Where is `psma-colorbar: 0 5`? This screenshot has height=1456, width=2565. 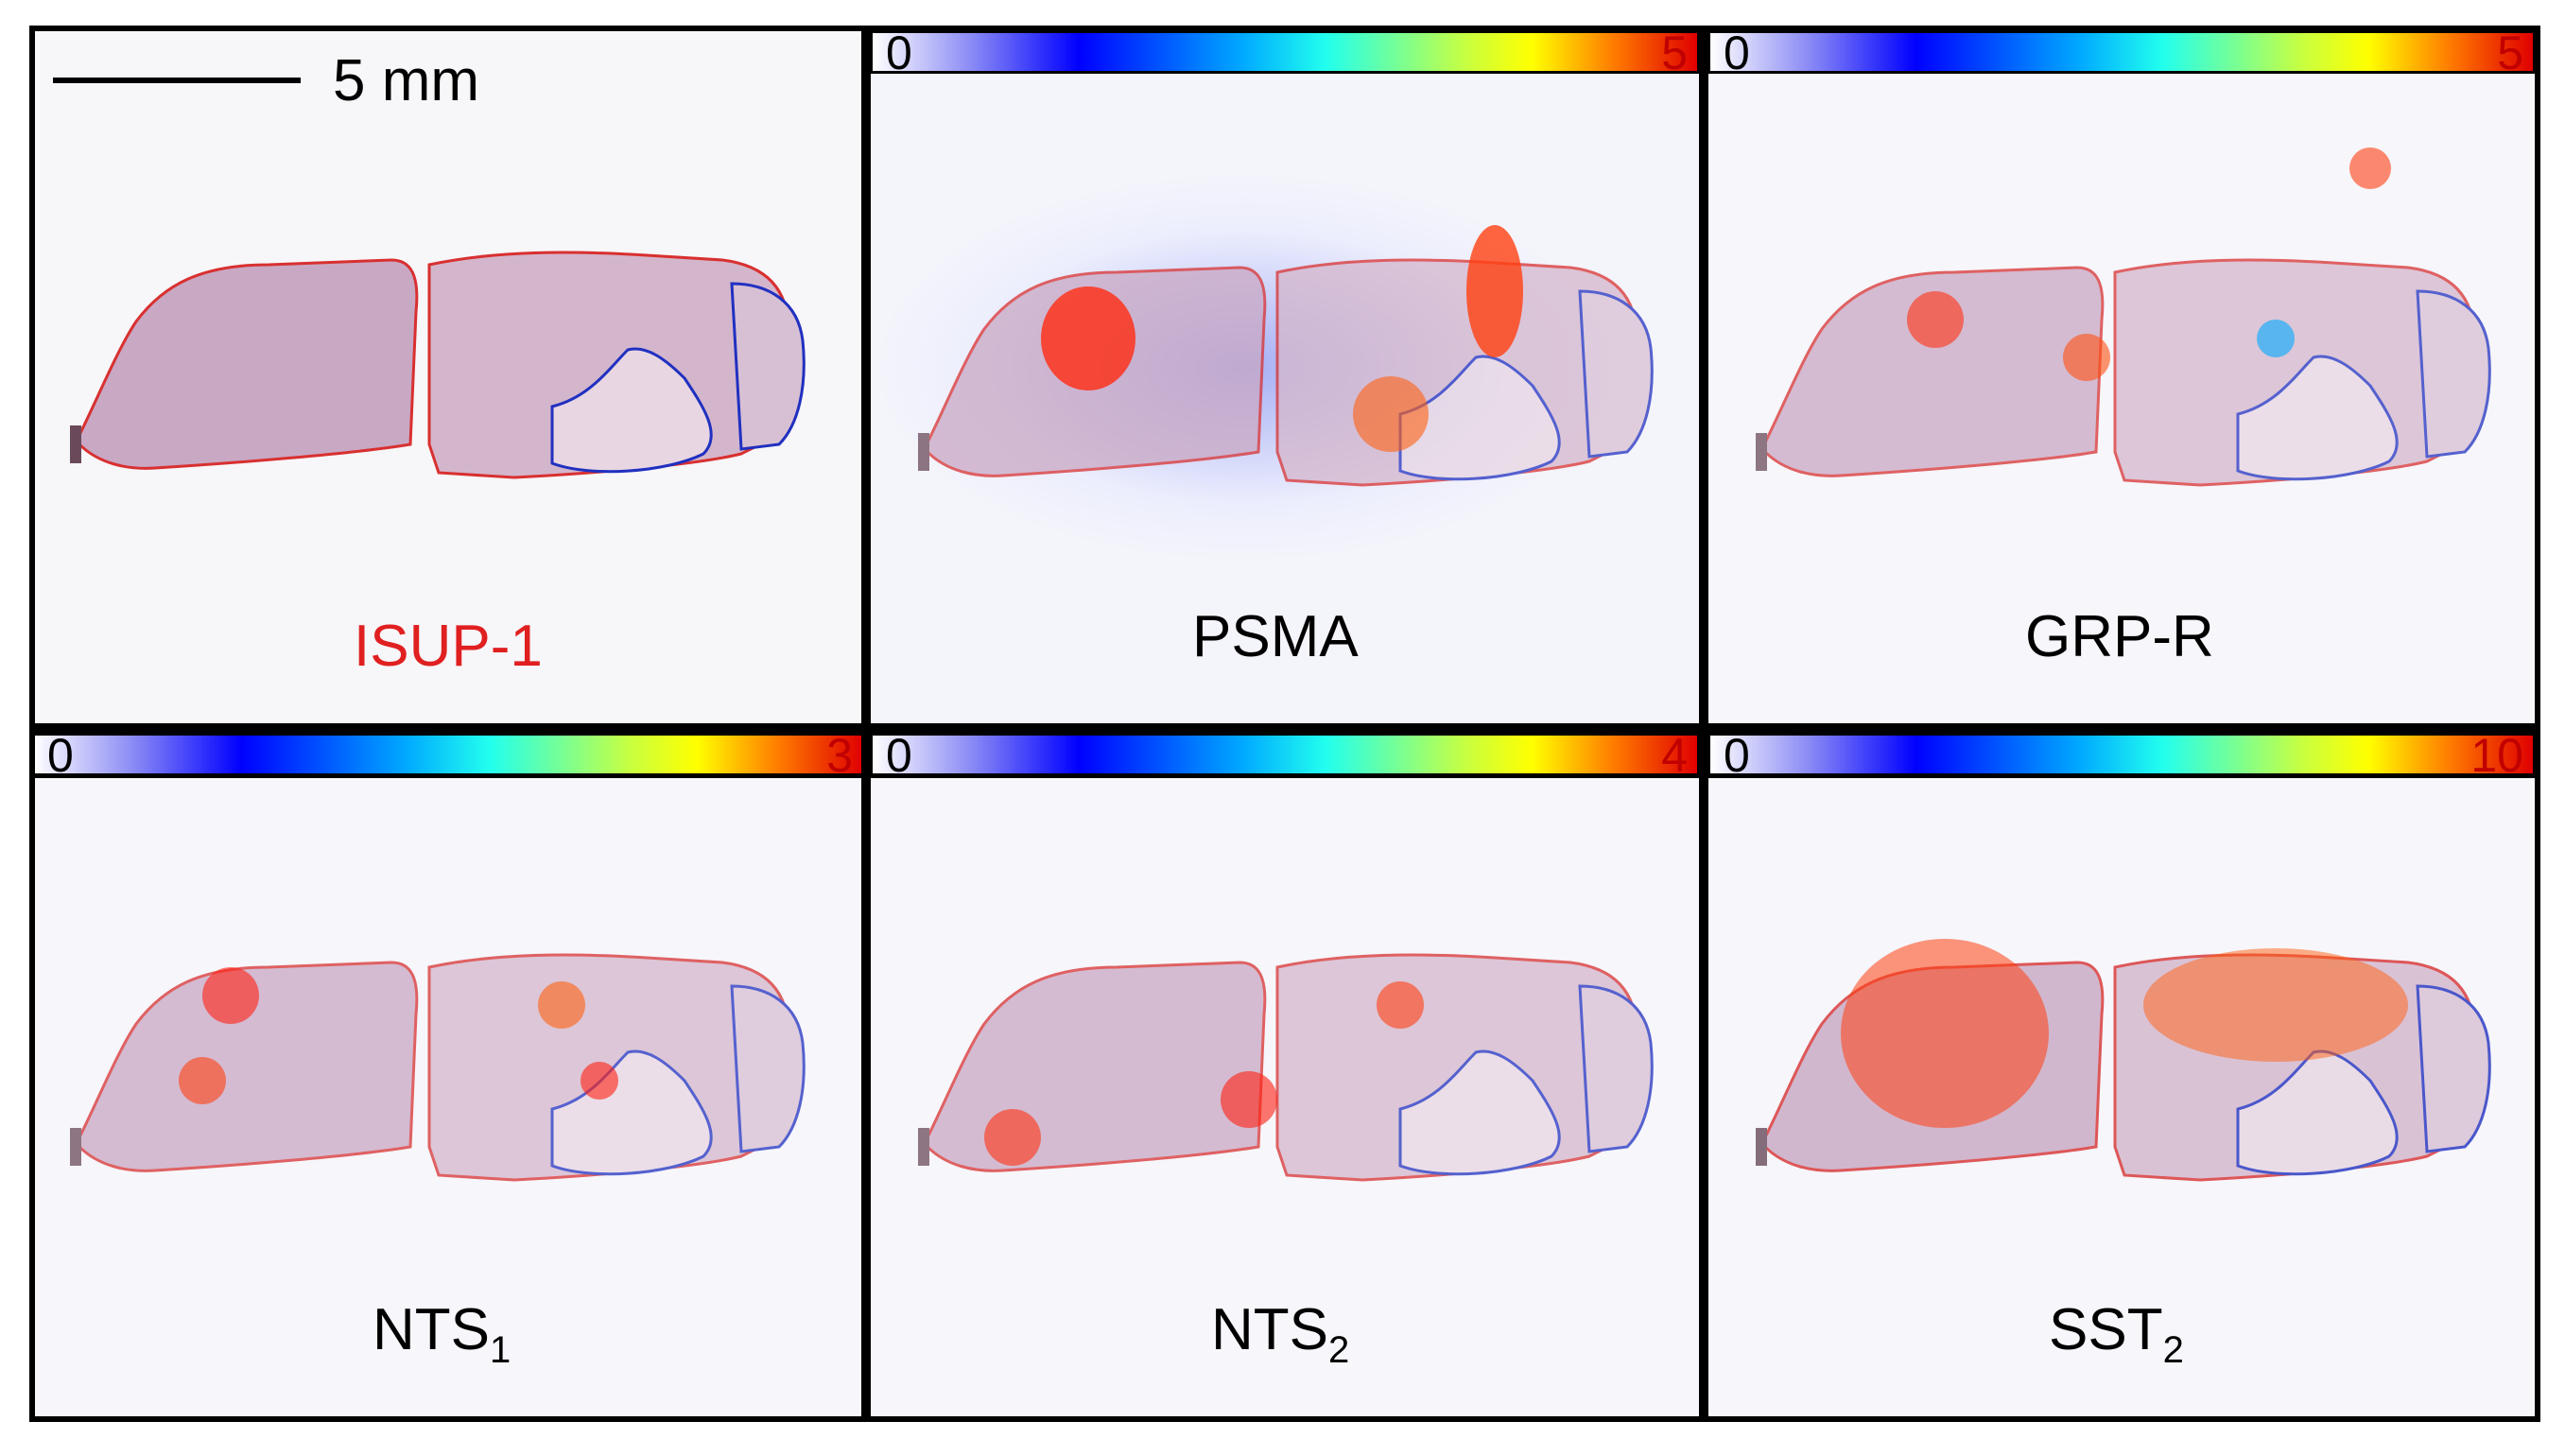
psma-colorbar: 0 5 is located at coordinates (1285, 52).